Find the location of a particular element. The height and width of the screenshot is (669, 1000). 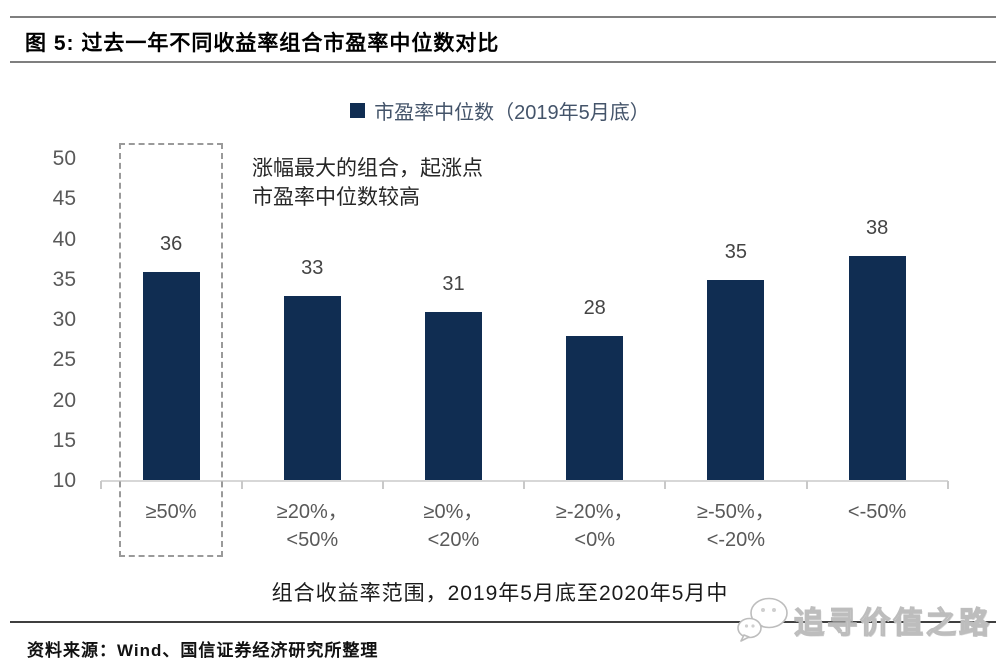

y-axis-tick-label: 10 is located at coordinates (64, 480).